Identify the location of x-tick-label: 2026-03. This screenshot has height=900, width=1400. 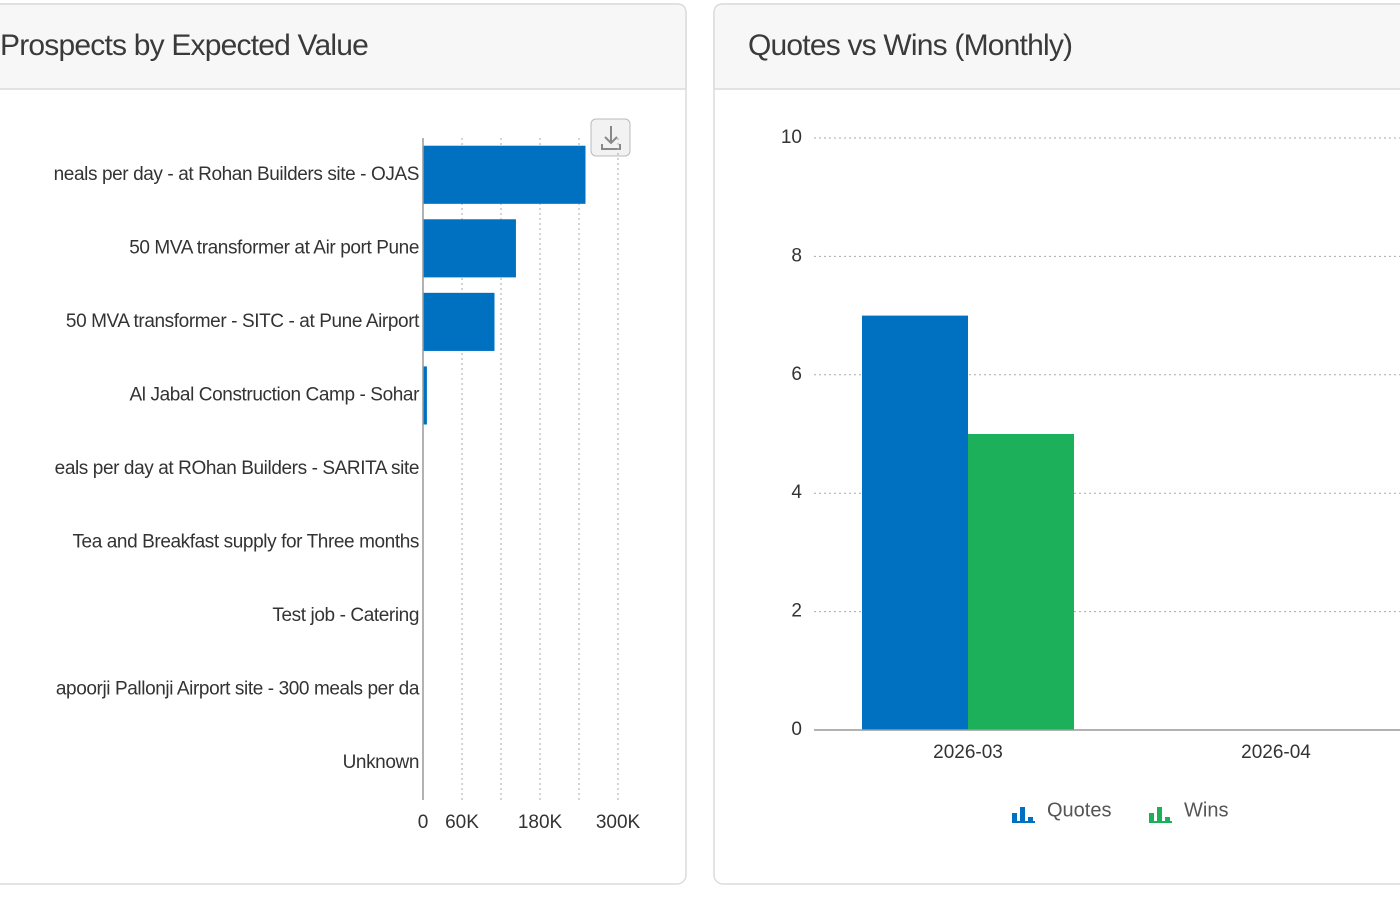
(968, 752).